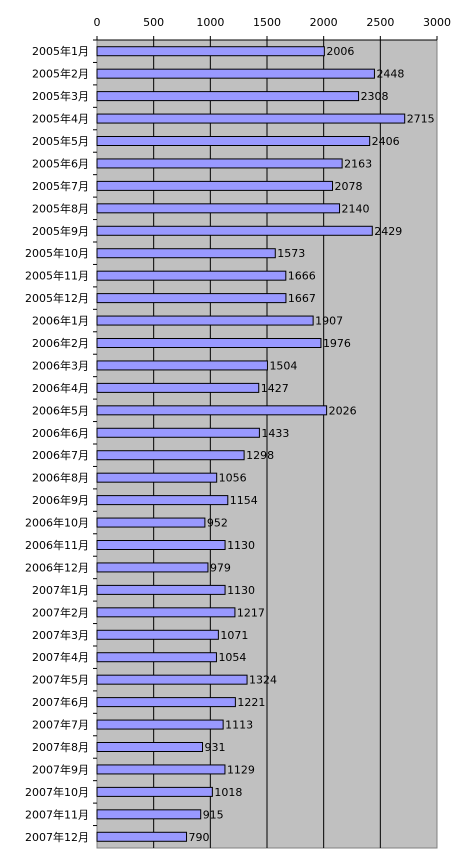 This screenshot has width=460, height=858. Describe the element at coordinates (60, 455) in the screenshot. I see `category-label: 2006年7月` at that location.